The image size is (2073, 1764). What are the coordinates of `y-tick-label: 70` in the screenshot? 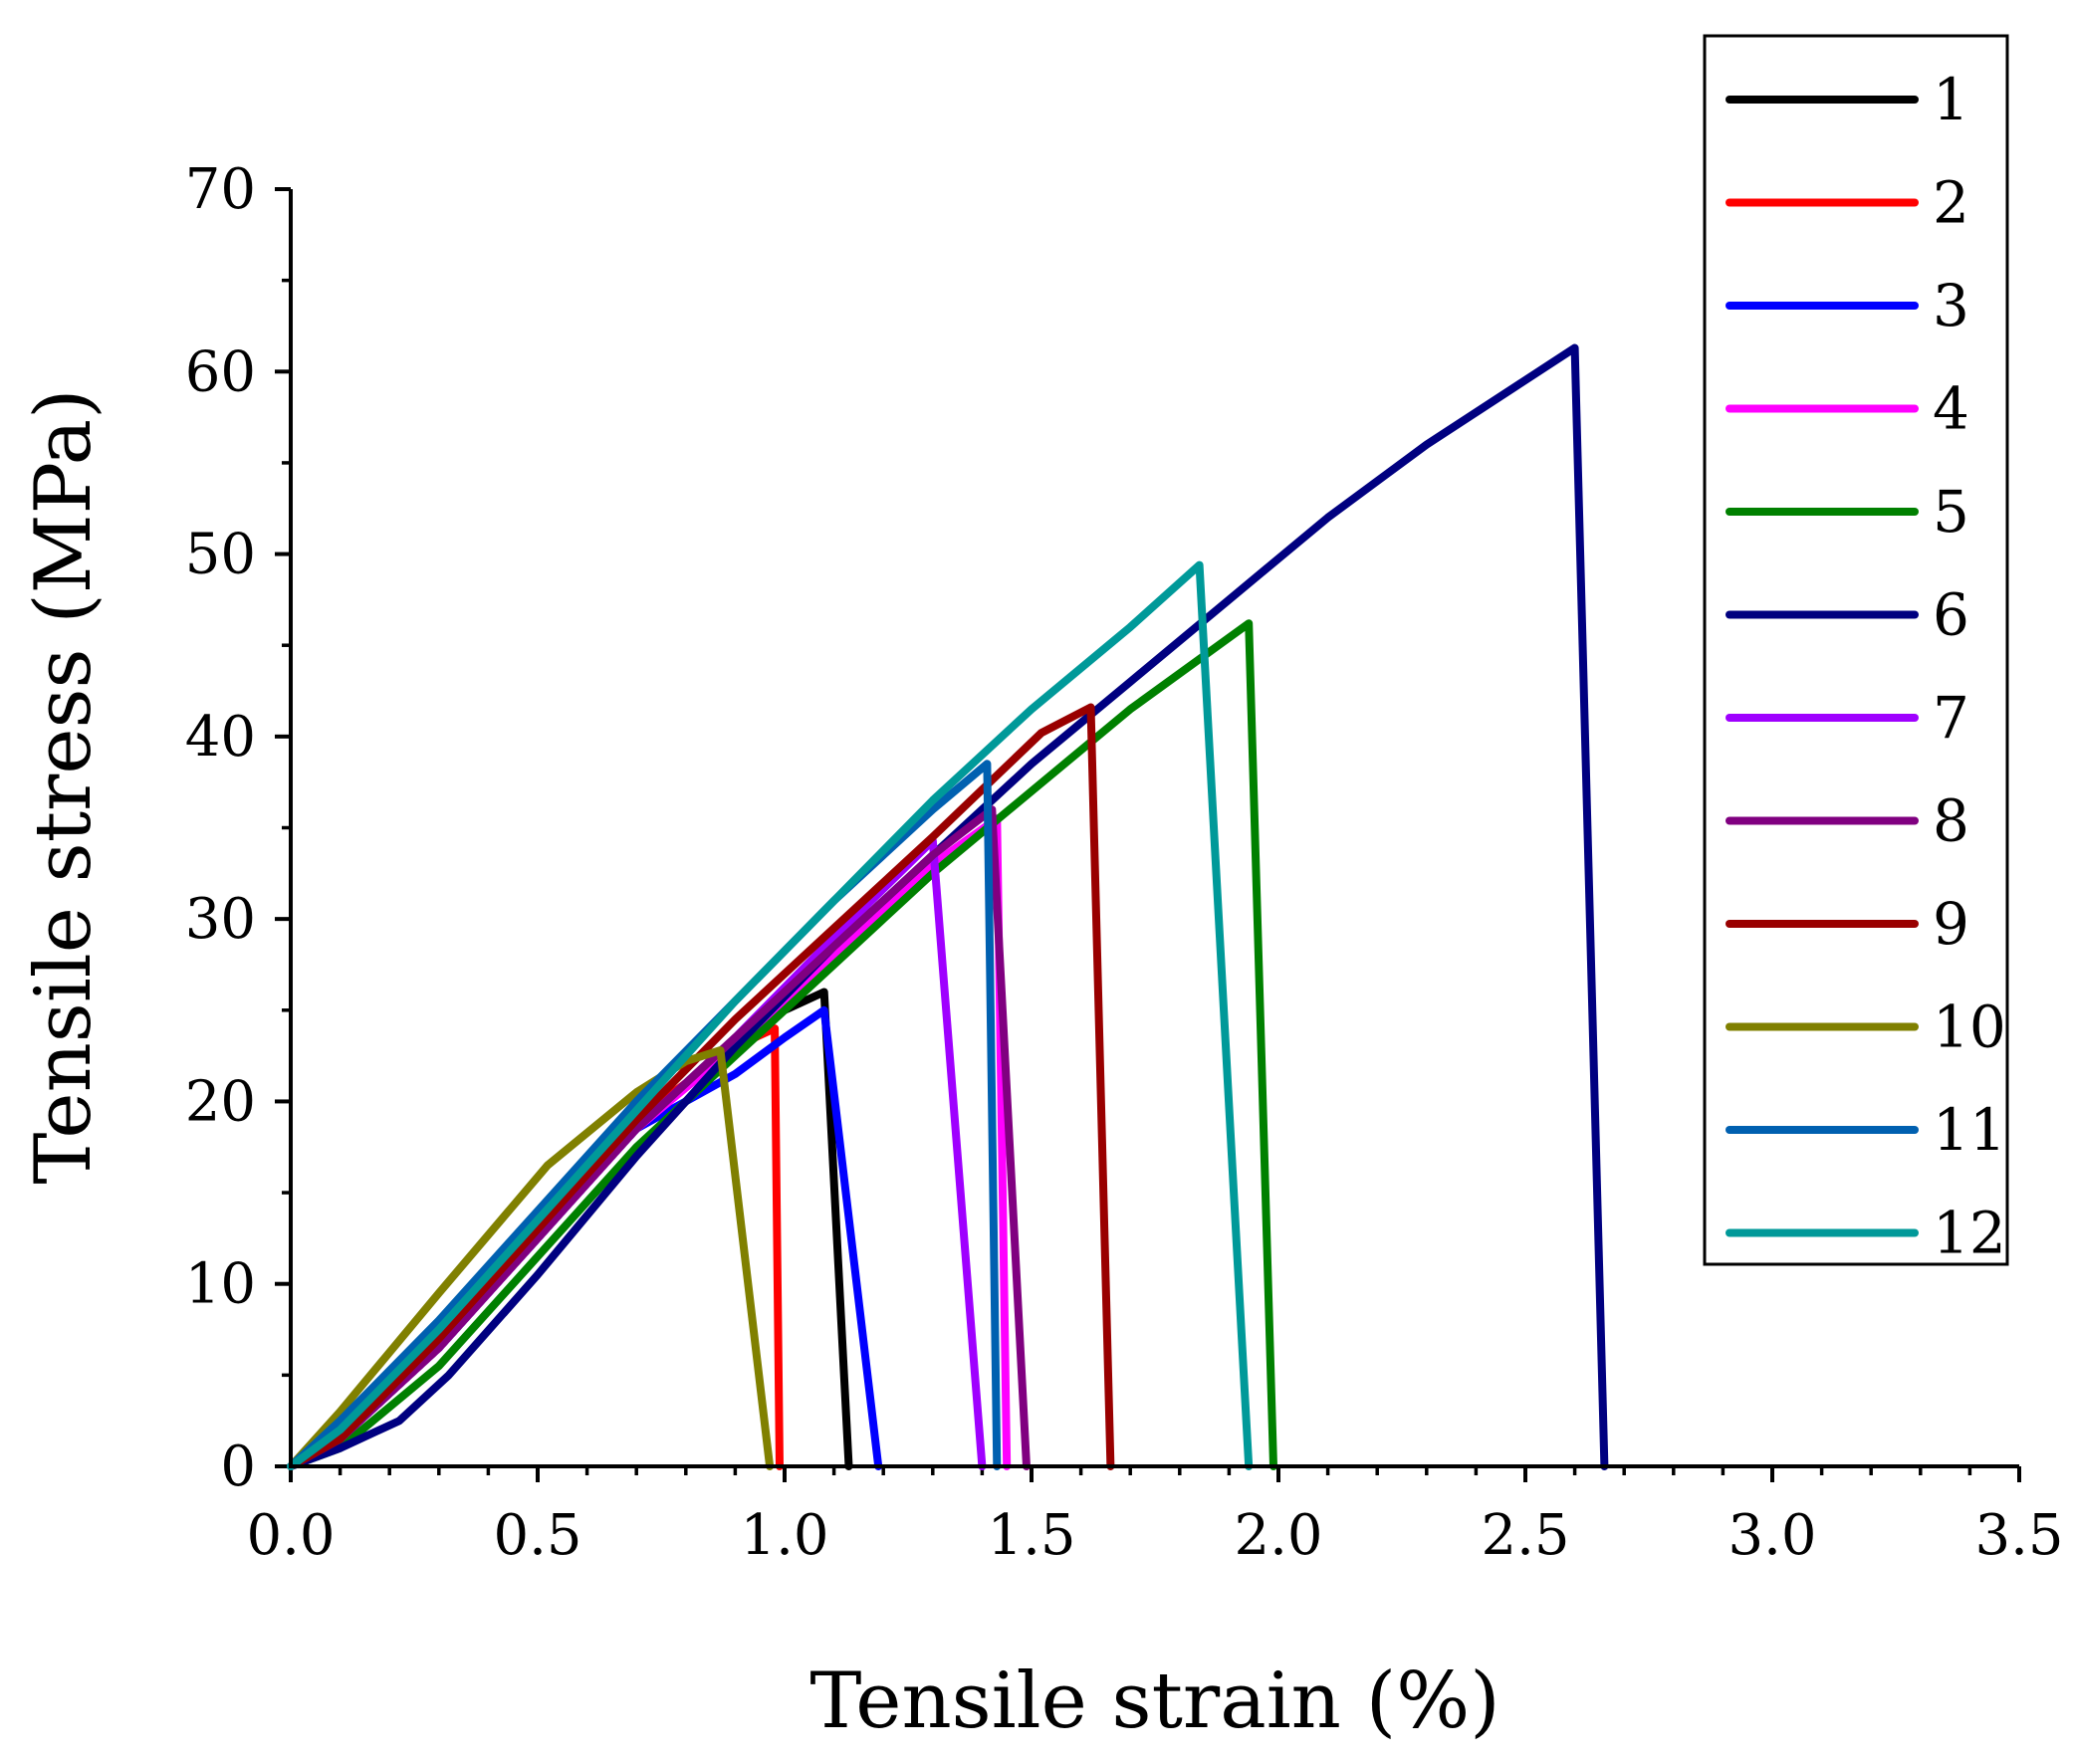 It's located at (220, 189).